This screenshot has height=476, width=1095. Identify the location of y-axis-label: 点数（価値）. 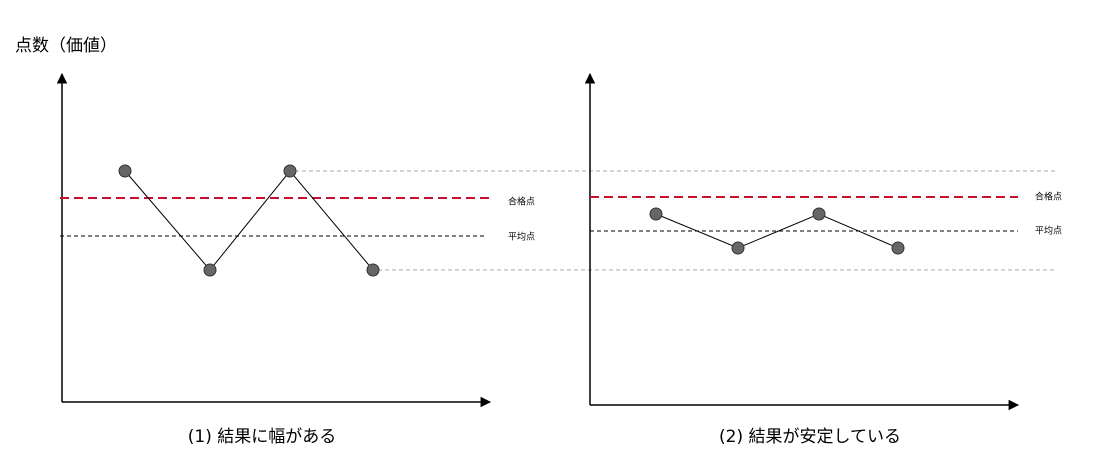
(66, 46).